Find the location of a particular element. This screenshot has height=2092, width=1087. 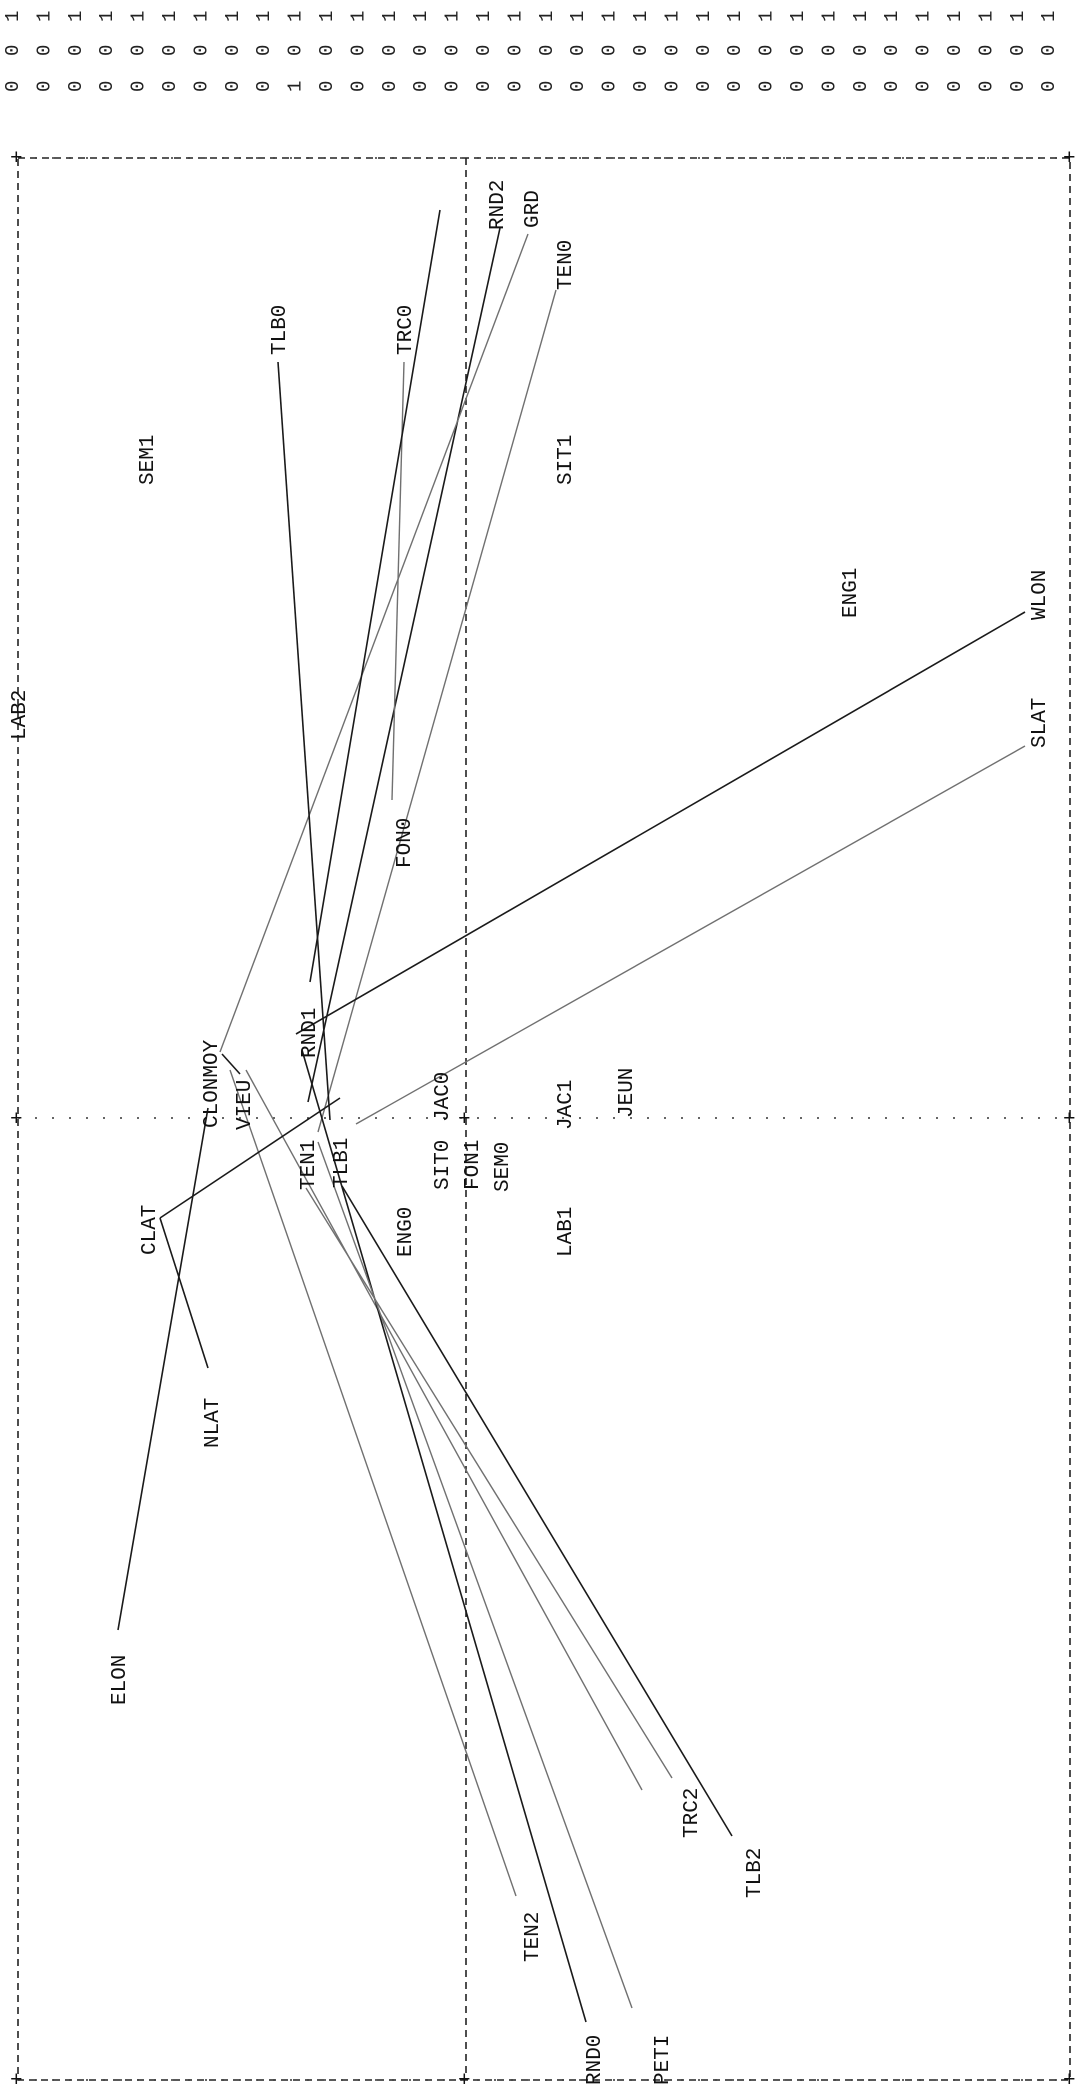

digit-row1-1: 1 is located at coordinates (44, 16).